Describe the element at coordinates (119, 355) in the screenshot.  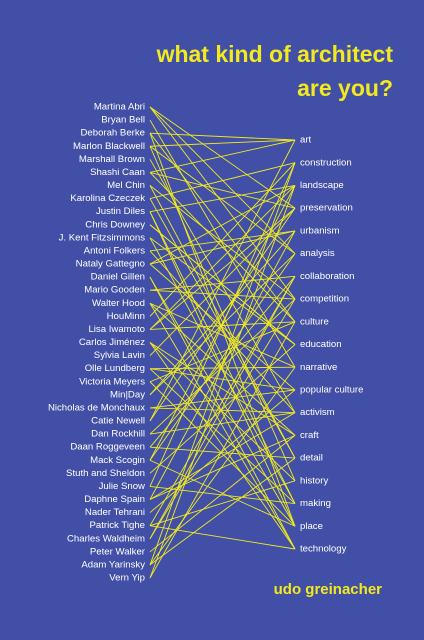
I see `name: Sylvia Lavin` at that location.